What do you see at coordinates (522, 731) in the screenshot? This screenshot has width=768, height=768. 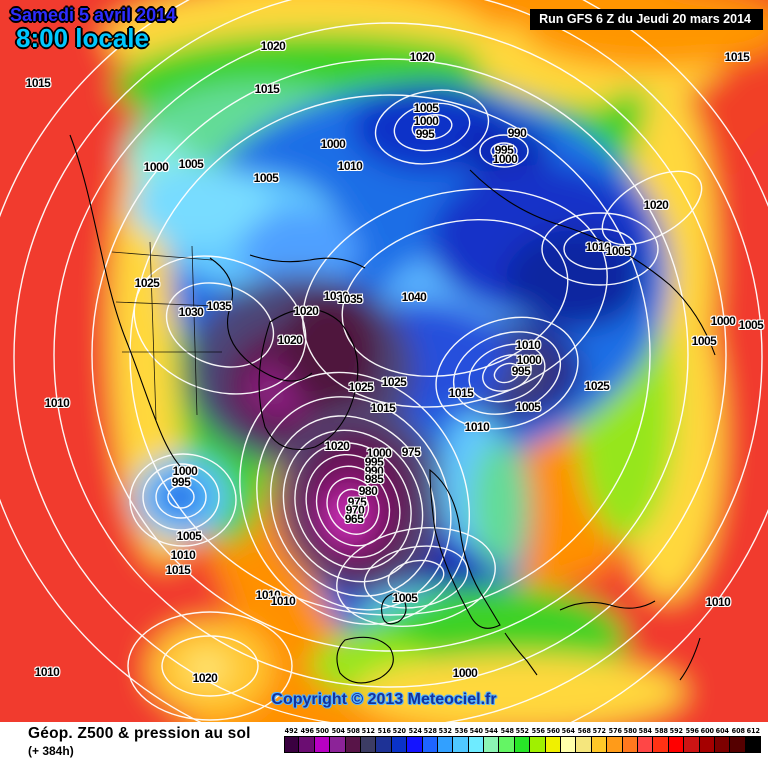 I see `colorbar-value: 552` at bounding box center [522, 731].